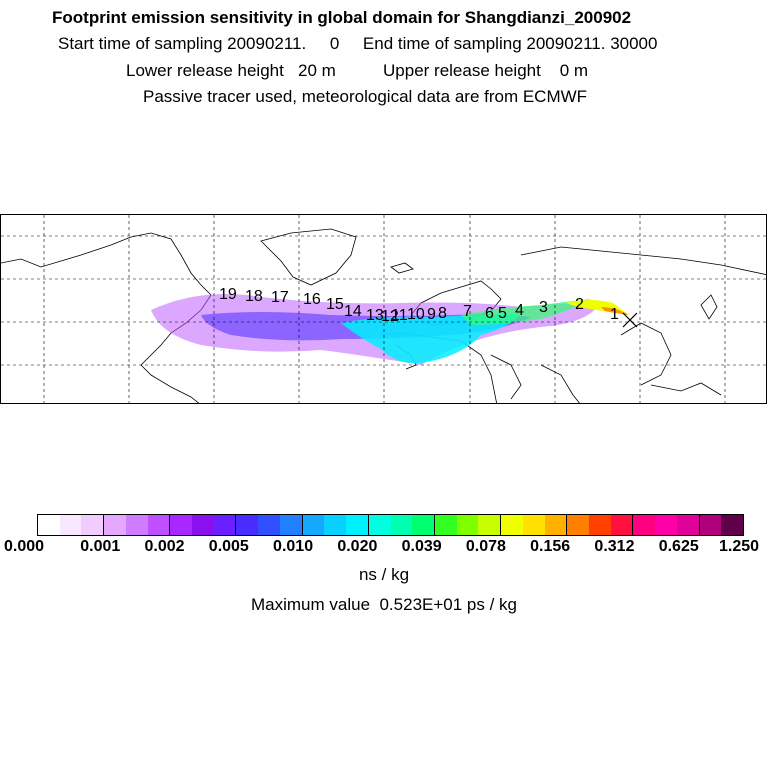 The width and height of the screenshot is (768, 768). Describe the element at coordinates (421, 546) in the screenshot. I see `colorbar-tick-label: 0.039` at that location.